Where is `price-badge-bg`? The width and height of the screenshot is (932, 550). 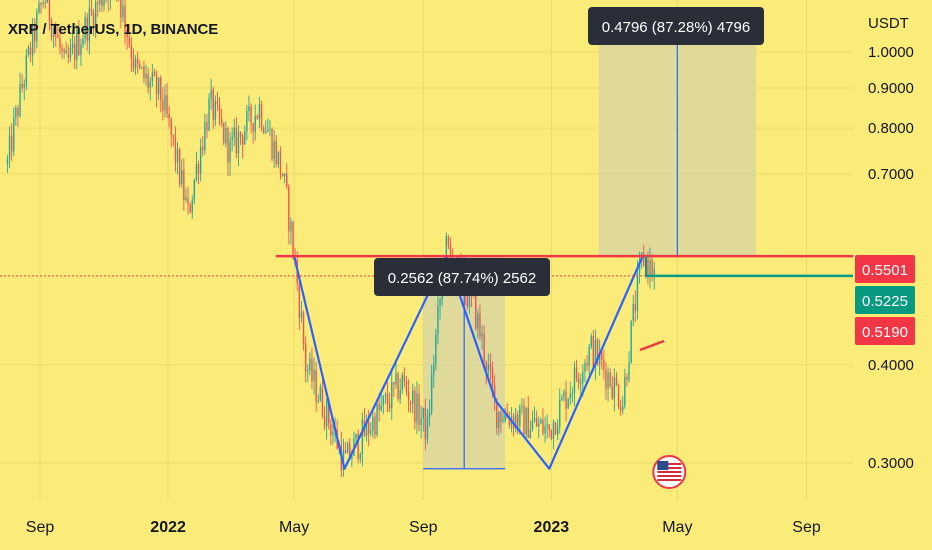 price-badge-bg is located at coordinates (885, 331).